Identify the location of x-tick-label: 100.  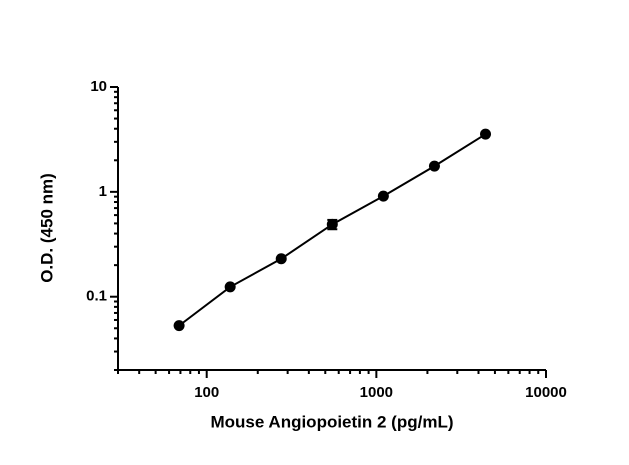
(206, 392).